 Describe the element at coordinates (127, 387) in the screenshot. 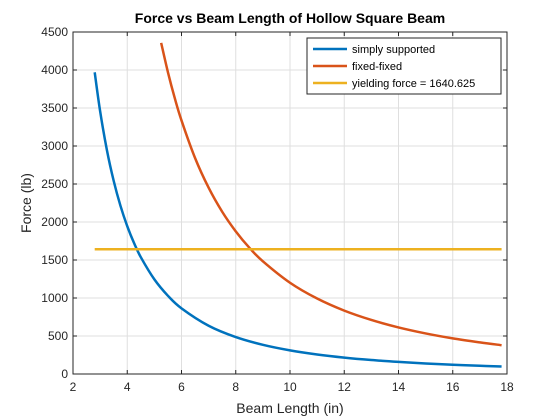

I see `x-tick-label: 4` at that location.